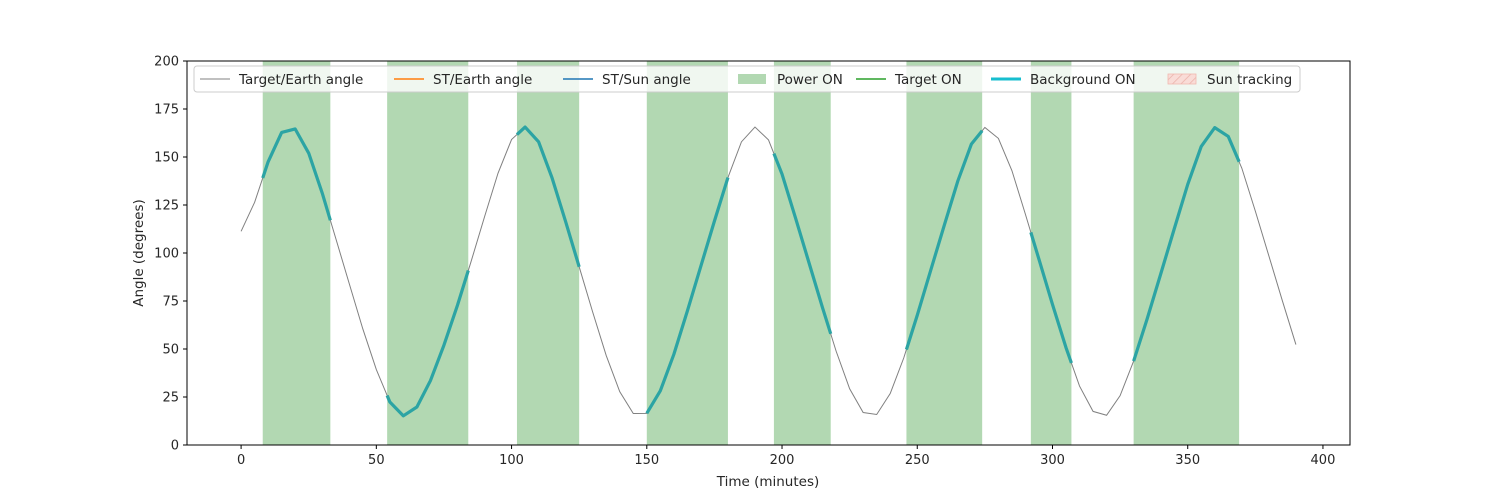 This screenshot has width=1500, height=500. I want to click on x-tick-label: 200, so click(782, 460).